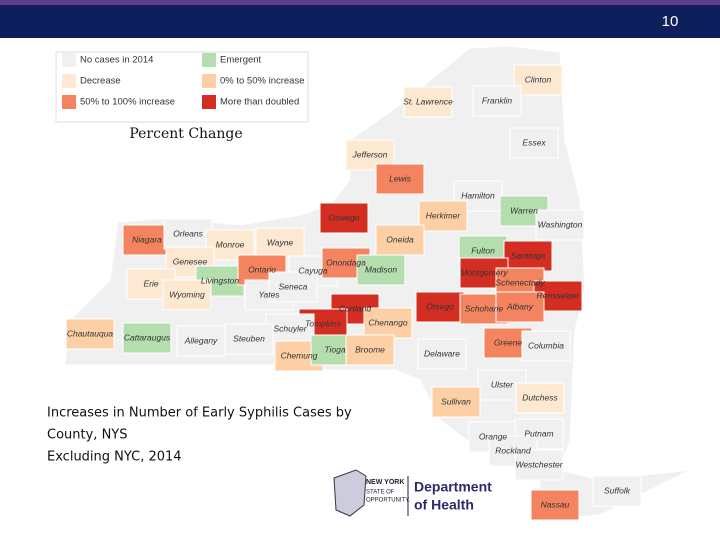  I want to click on county-label: Rockland, so click(513, 450).